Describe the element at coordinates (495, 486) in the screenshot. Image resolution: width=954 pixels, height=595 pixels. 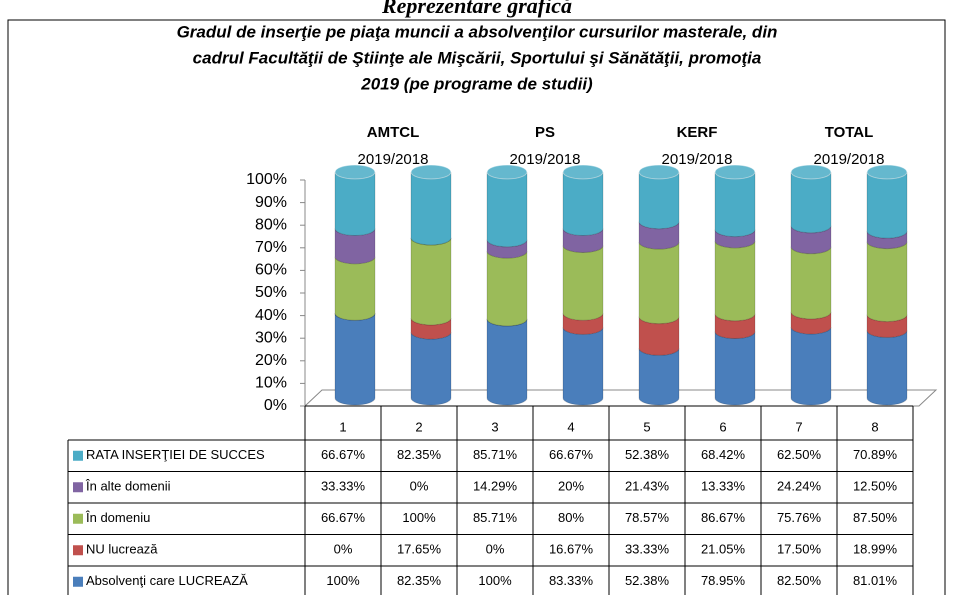
I see `table-value: 14.29%` at that location.